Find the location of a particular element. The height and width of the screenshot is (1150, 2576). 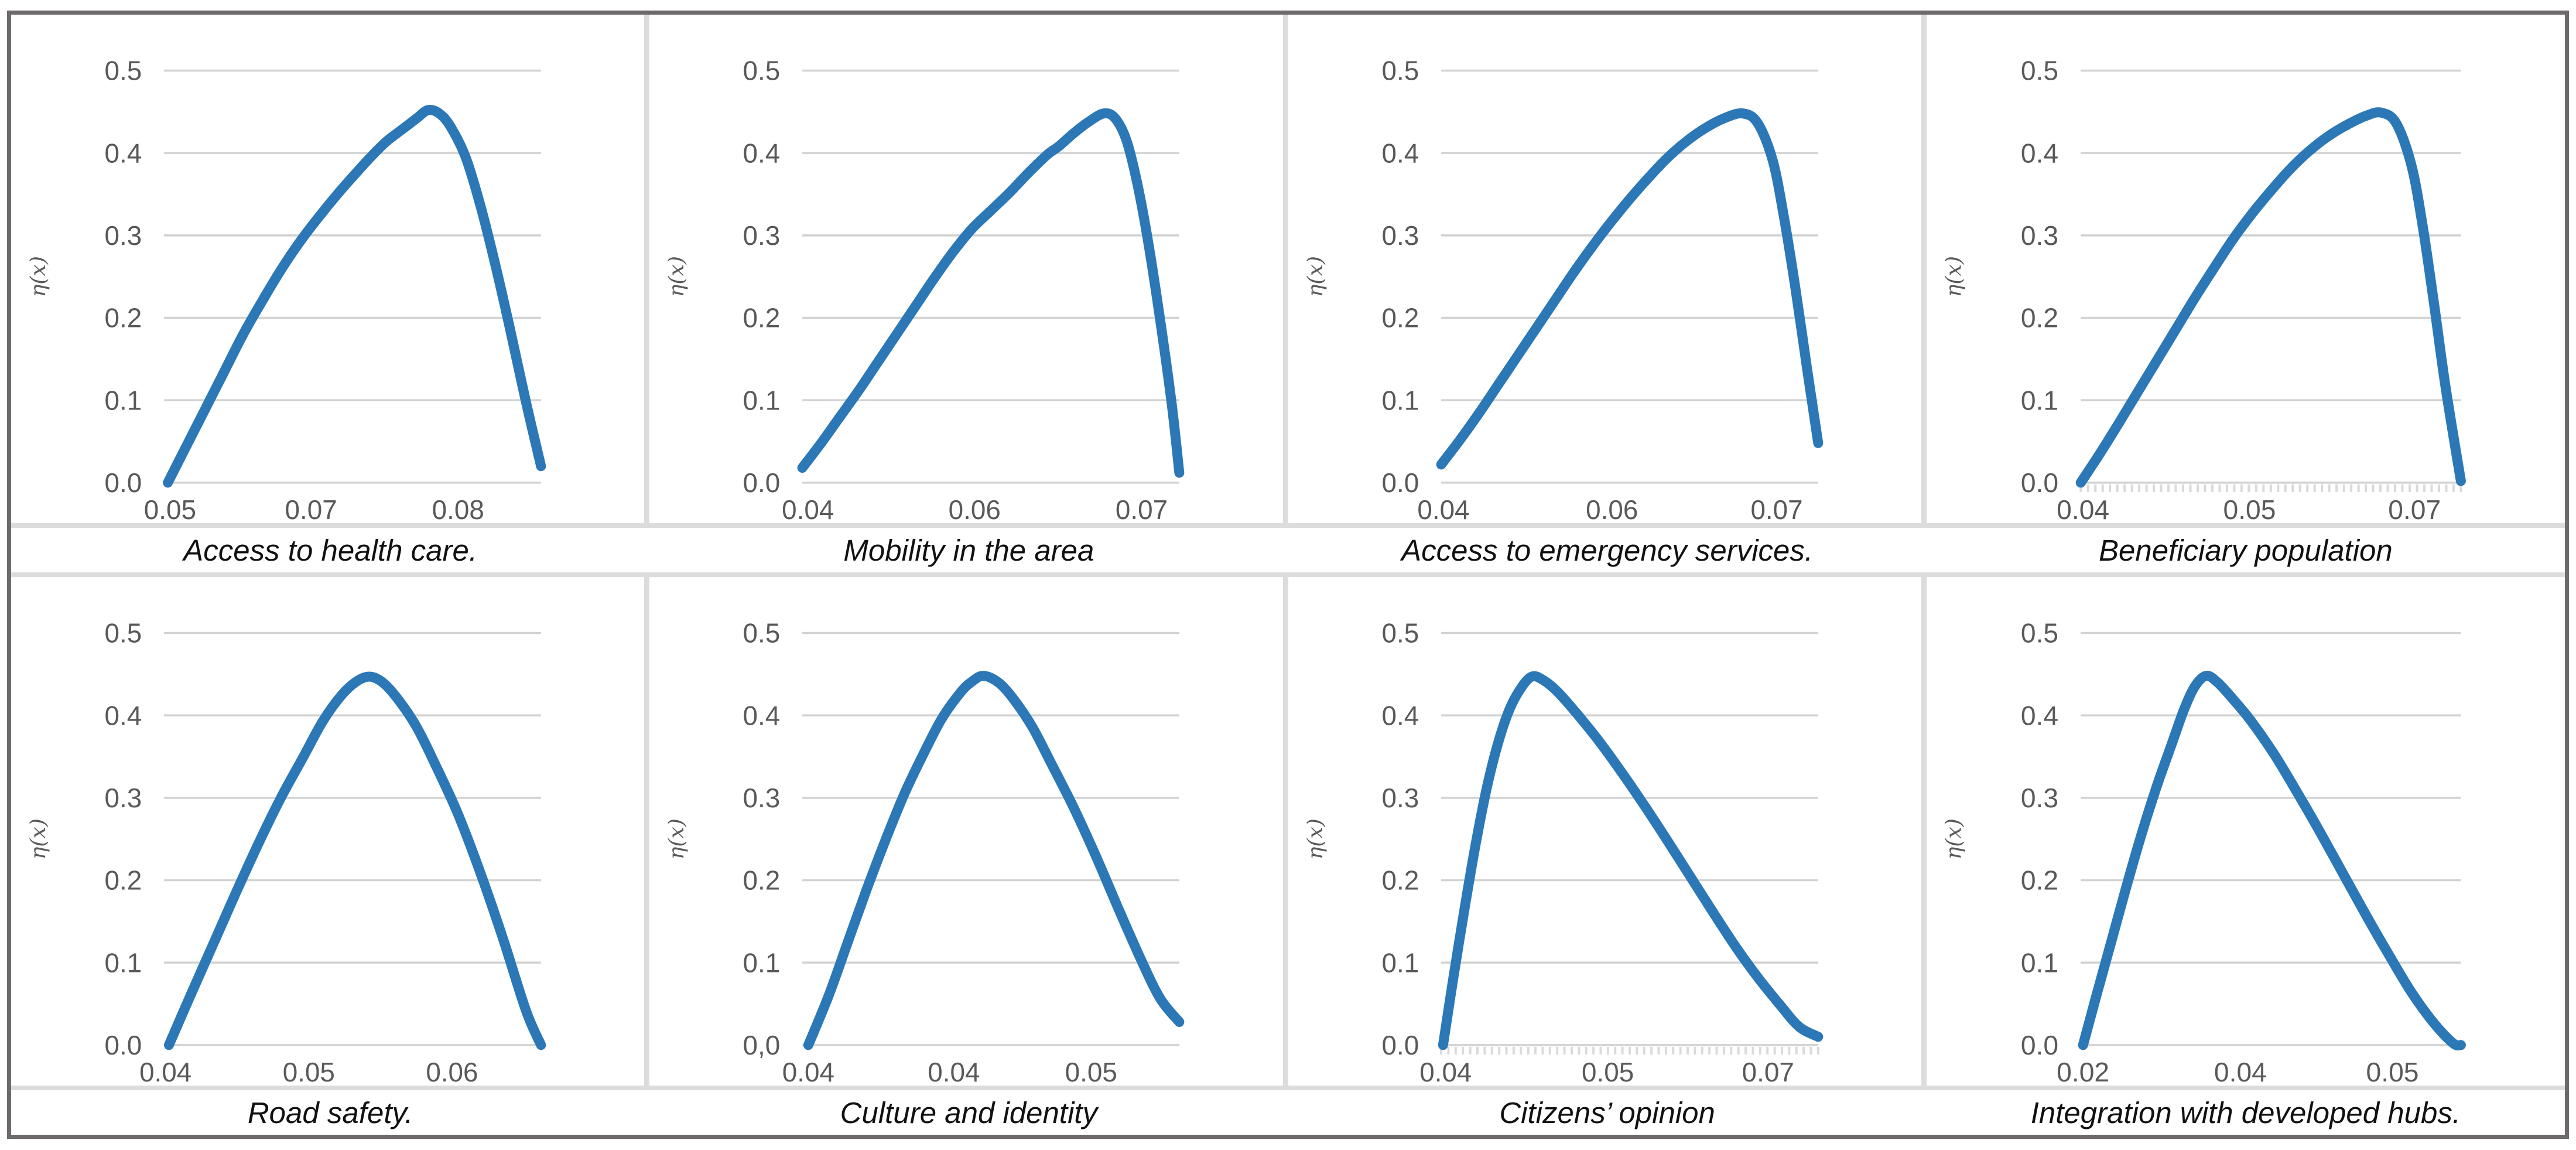

chart-cell-integration-with-developed-hubs: 0.0 0.1 0.2 0.3 0.4 0.5 η(x) 0.02 0.04 0.05 is located at coordinates (2246, 832).